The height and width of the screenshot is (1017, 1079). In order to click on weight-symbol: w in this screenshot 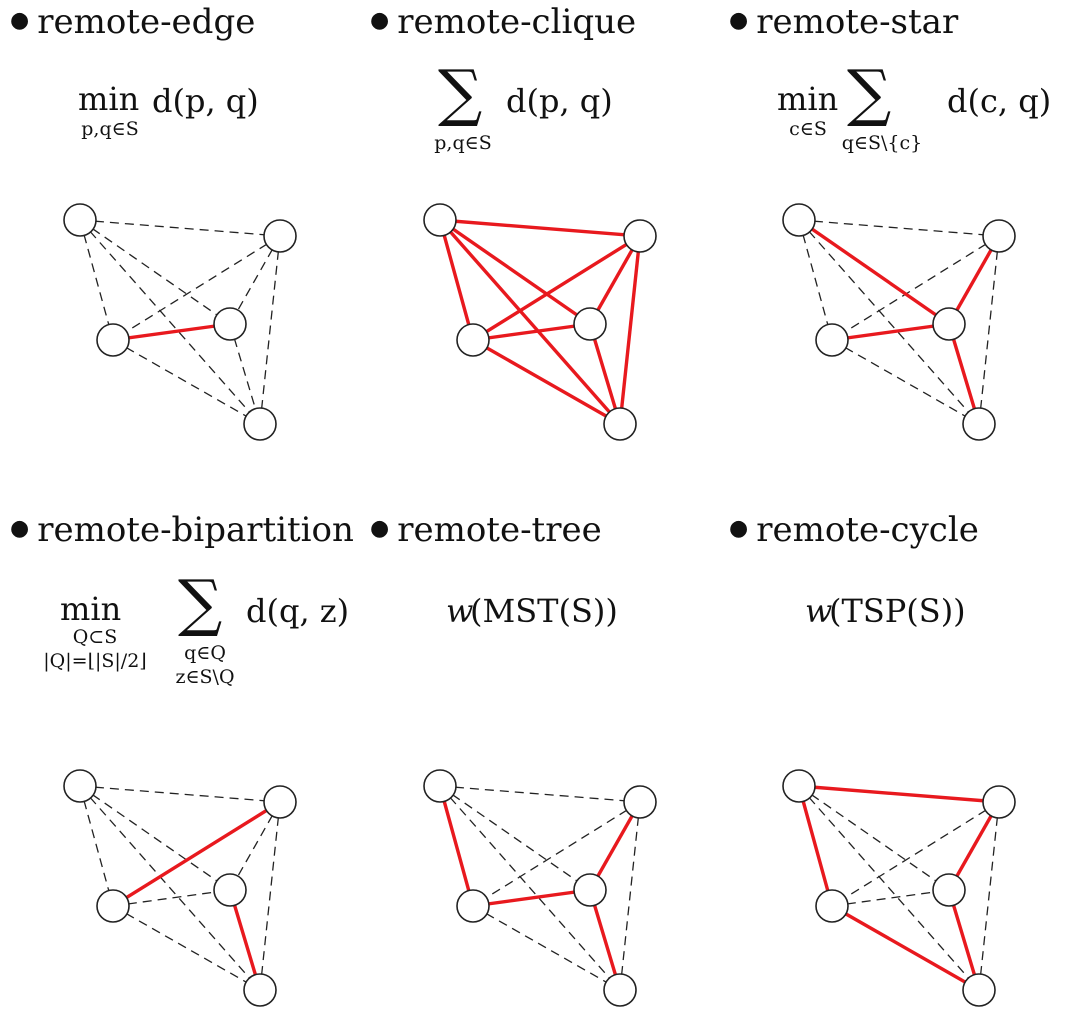, I will do `click(460, 611)`.